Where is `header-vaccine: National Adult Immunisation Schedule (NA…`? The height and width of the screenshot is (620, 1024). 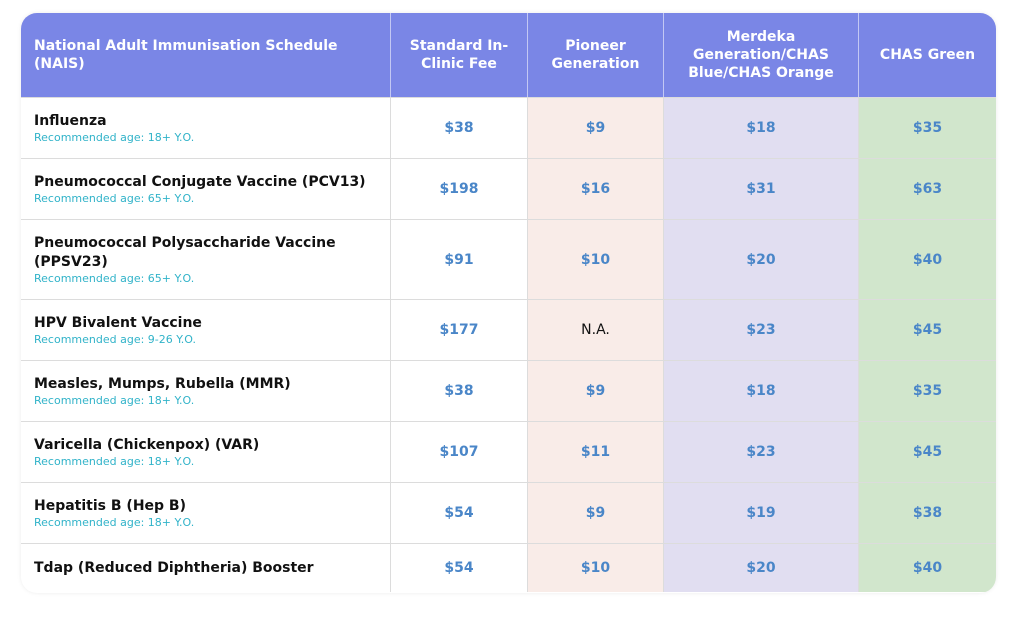
header-vaccine: National Adult Immunisation Schedule (NA… is located at coordinates (206, 55).